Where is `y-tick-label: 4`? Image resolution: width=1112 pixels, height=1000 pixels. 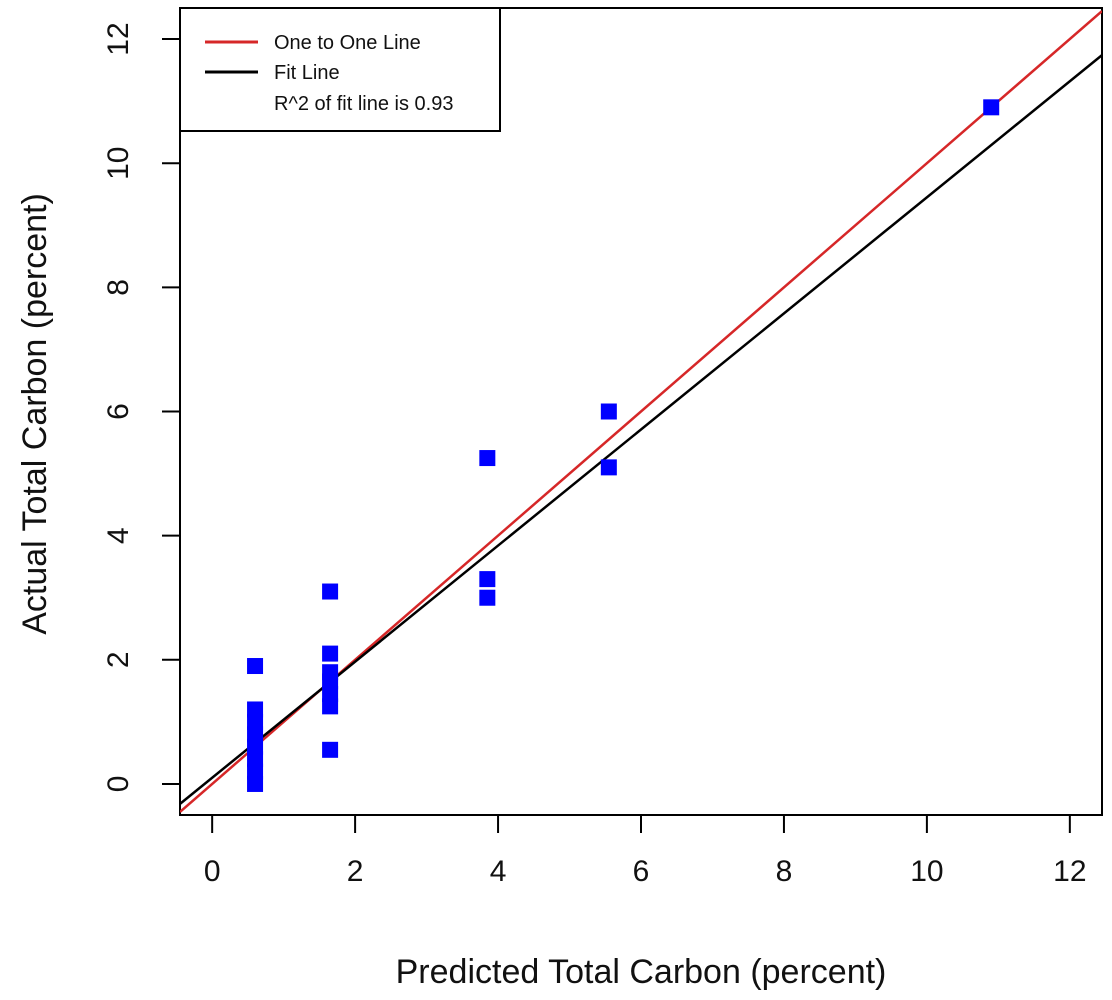 y-tick-label: 4 is located at coordinates (118, 535).